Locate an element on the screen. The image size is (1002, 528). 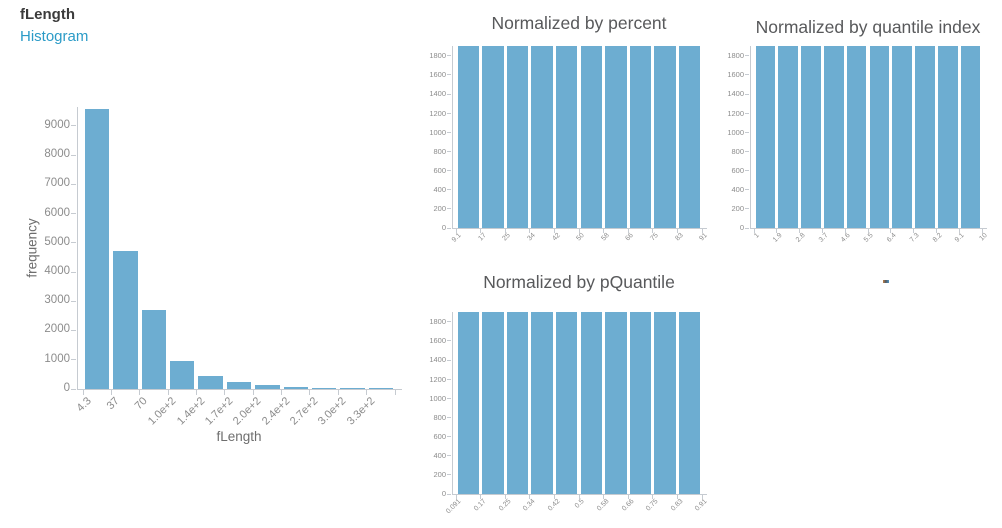
x-tick-label: 91 is located at coordinates (703, 237).